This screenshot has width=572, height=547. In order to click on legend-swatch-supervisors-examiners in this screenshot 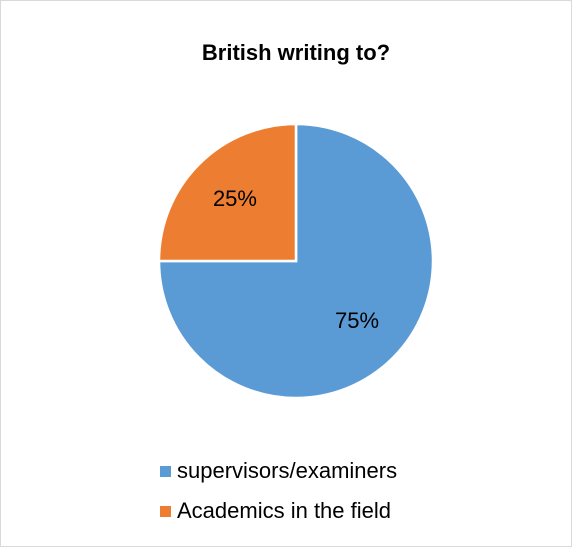, I will do `click(165, 471)`.